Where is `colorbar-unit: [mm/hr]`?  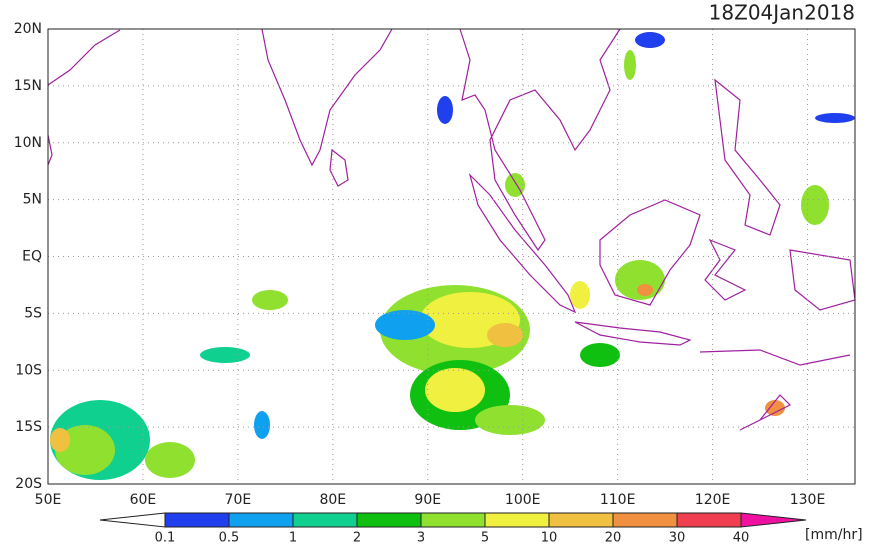 colorbar-unit: [mm/hr] is located at coordinates (834, 535).